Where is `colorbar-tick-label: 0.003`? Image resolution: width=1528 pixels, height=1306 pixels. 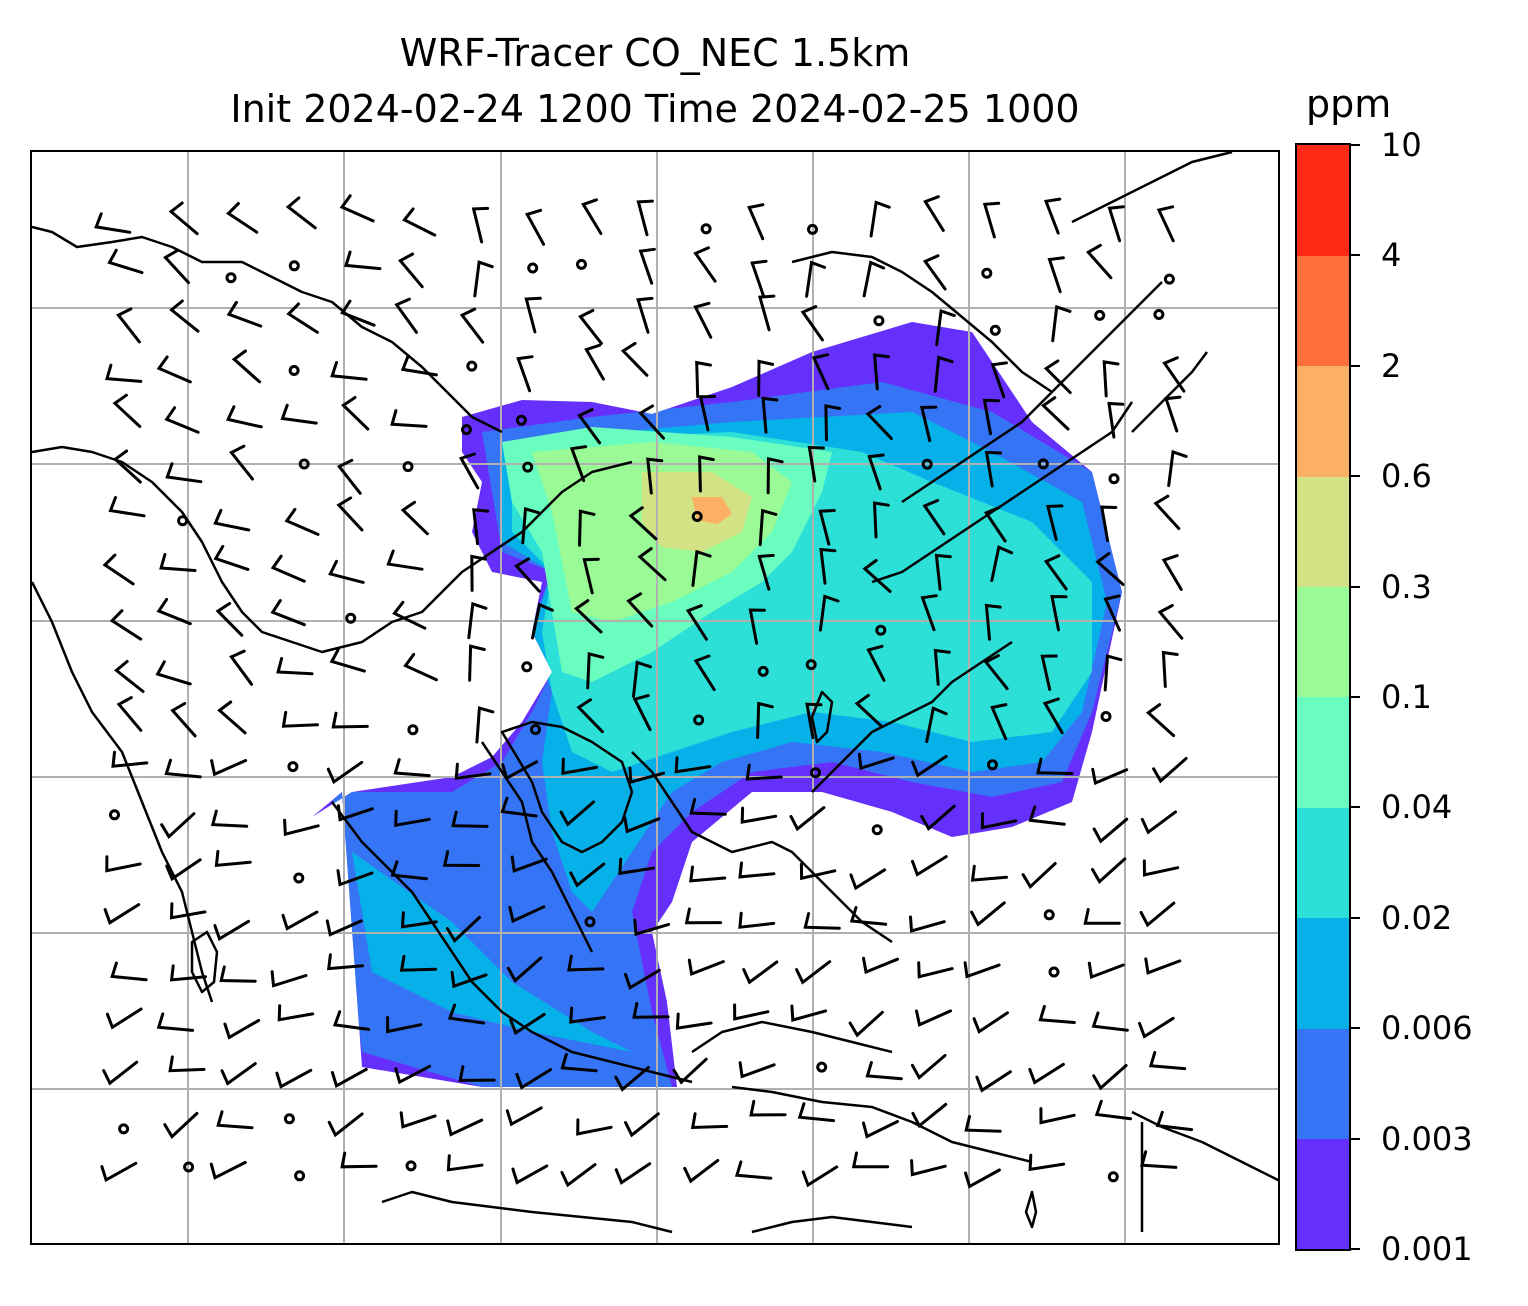 colorbar-tick-label: 0.003 is located at coordinates (1427, 1138).